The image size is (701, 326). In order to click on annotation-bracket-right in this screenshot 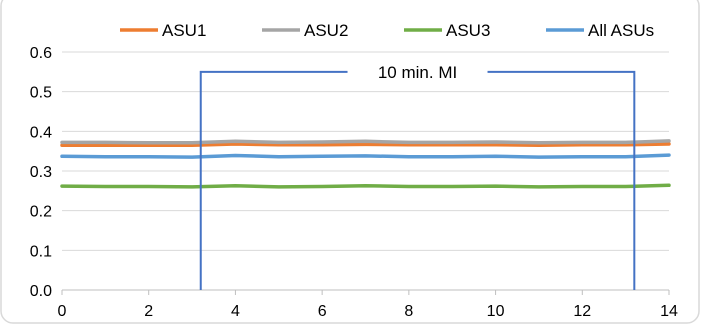, I will do `click(561, 180)`.